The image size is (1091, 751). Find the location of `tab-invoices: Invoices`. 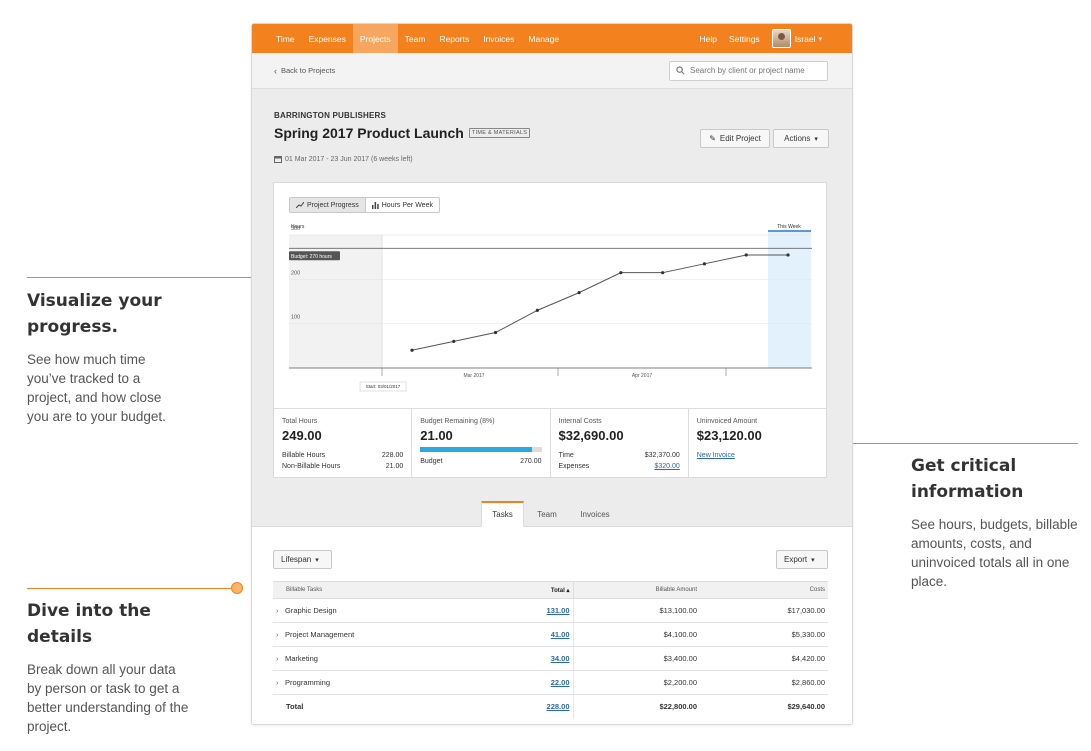

tab-invoices: Invoices is located at coordinates (595, 514).